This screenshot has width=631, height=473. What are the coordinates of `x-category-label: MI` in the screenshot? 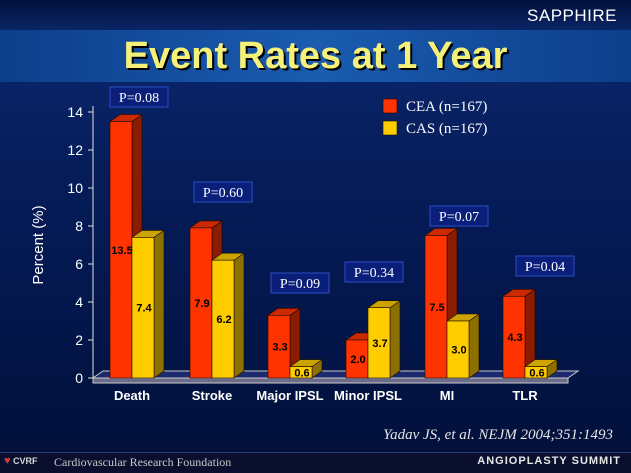 It's located at (447, 395).